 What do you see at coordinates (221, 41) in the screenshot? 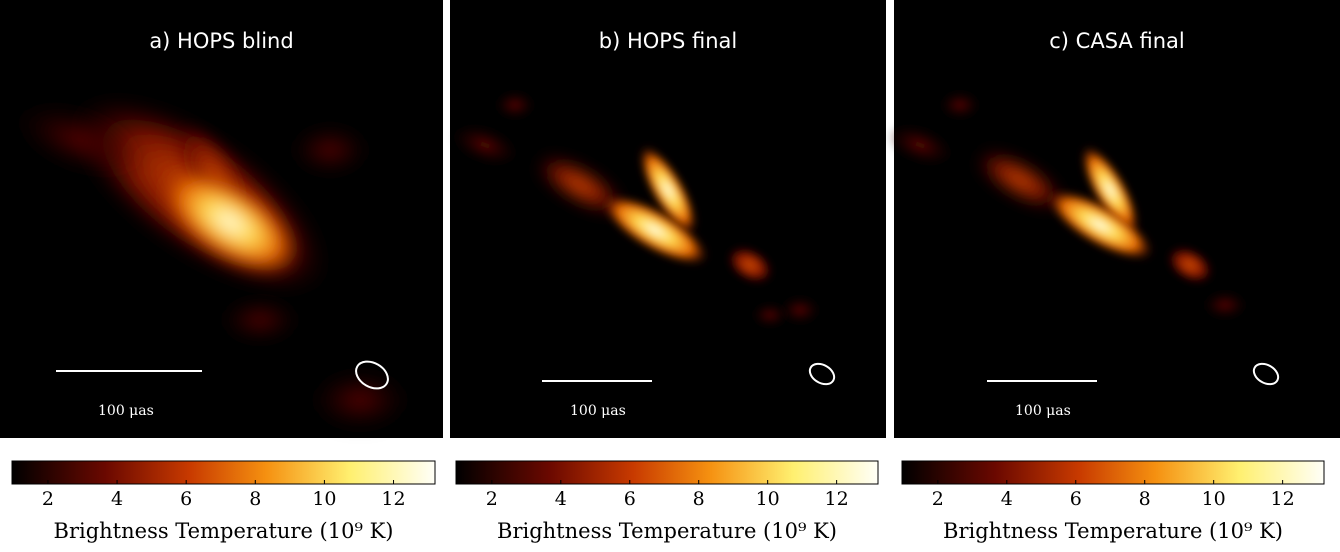
I see `panel-title: a) HOPS blind` at bounding box center [221, 41].